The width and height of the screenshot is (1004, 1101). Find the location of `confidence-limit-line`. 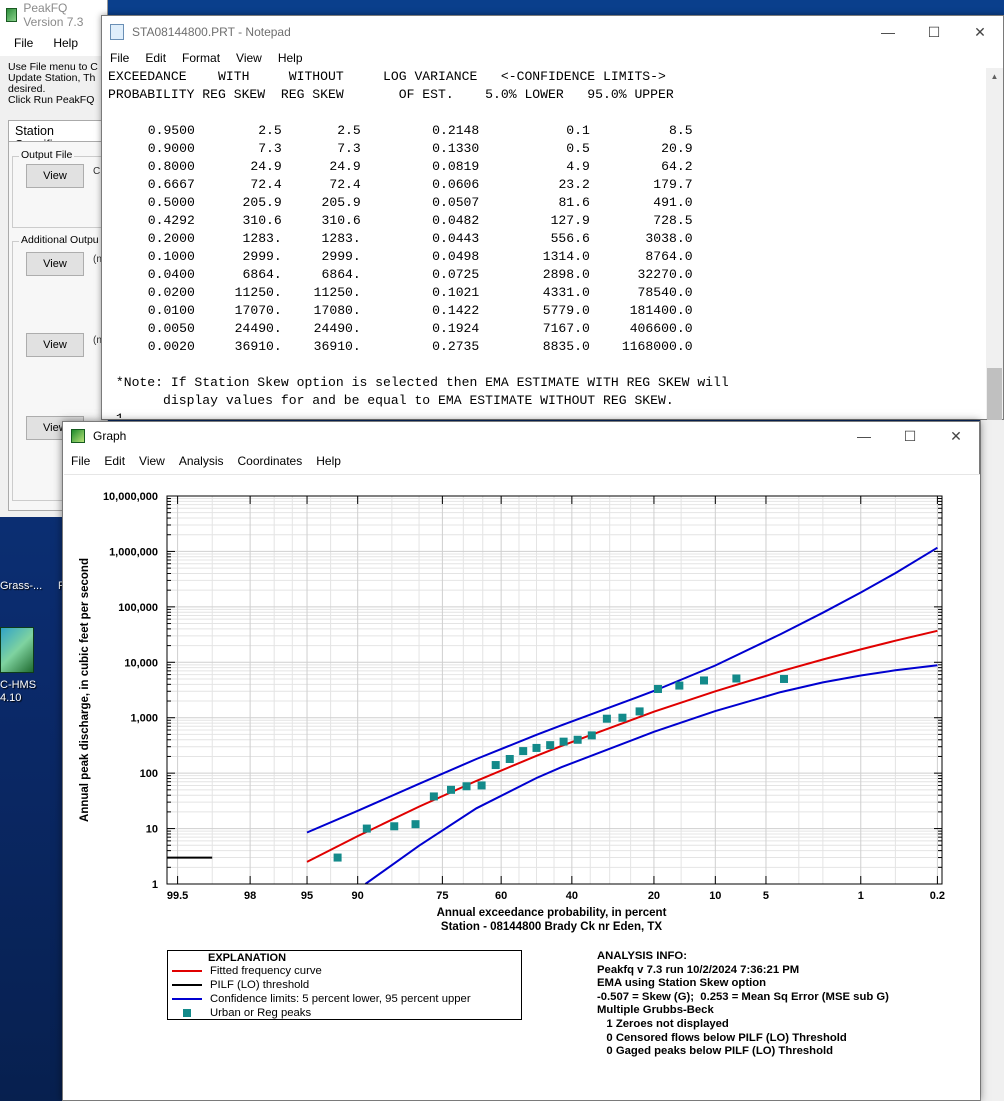

confidence-limit-line is located at coordinates (651, 774).